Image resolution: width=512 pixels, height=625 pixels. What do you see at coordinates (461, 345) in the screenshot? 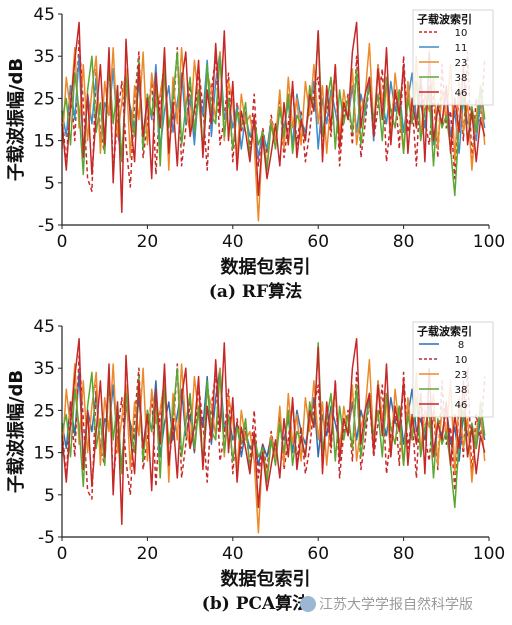
I see `legend-label: 8` at bounding box center [461, 345].